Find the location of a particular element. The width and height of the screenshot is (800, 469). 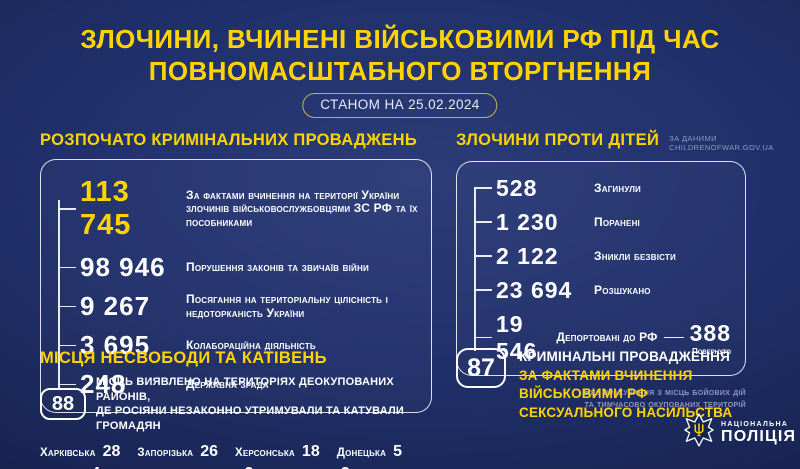

police-logo-line1: НАЦІОНАЛЬНА is located at coordinates (755, 424).